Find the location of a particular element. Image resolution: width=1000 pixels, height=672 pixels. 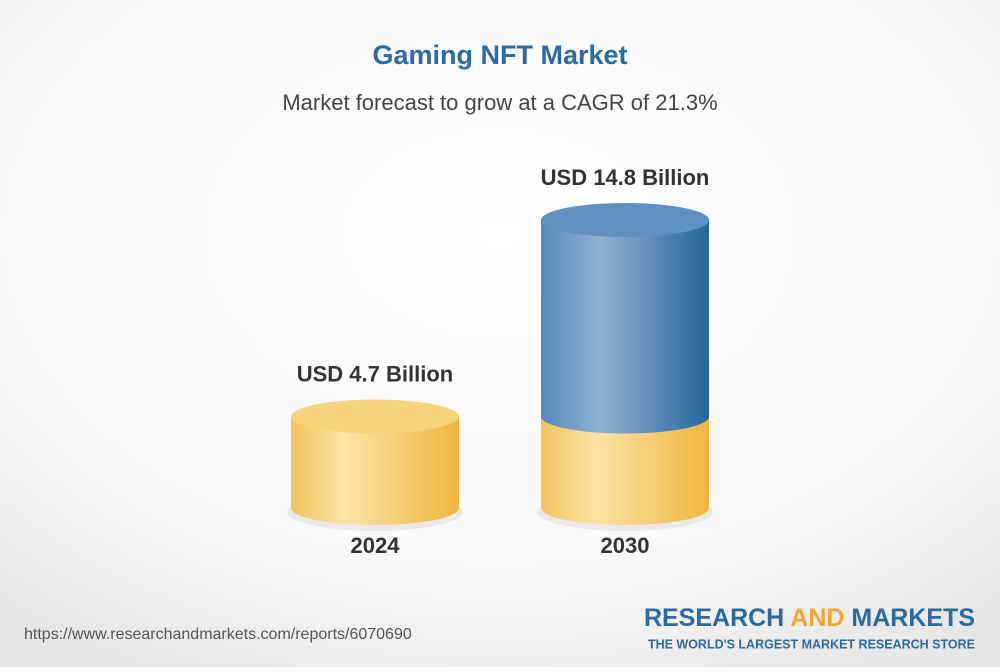

logo-and: AND is located at coordinates (817, 618).